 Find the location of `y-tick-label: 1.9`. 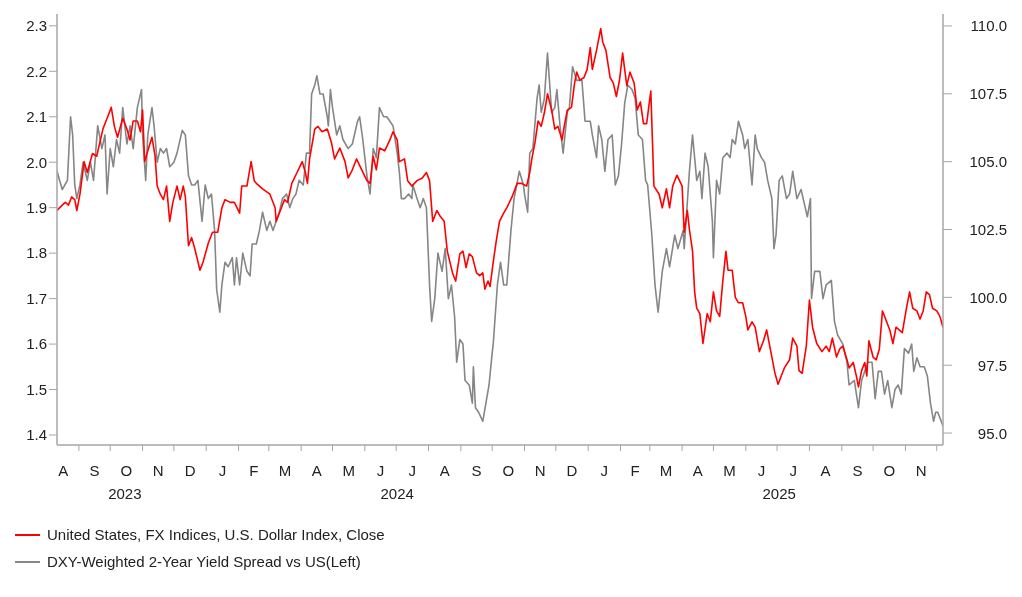

y-tick-label: 1.9 is located at coordinates (36, 207).